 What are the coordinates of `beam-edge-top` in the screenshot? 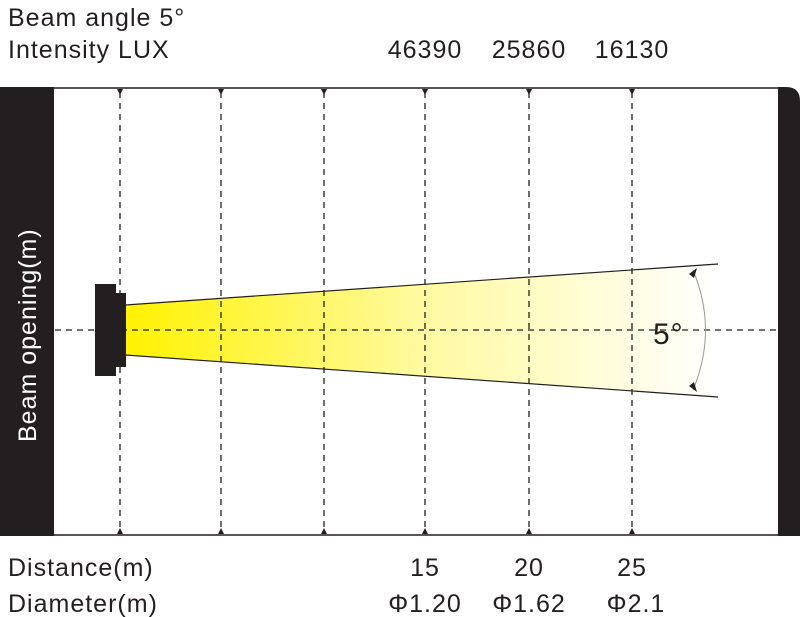 It's located at (421, 284).